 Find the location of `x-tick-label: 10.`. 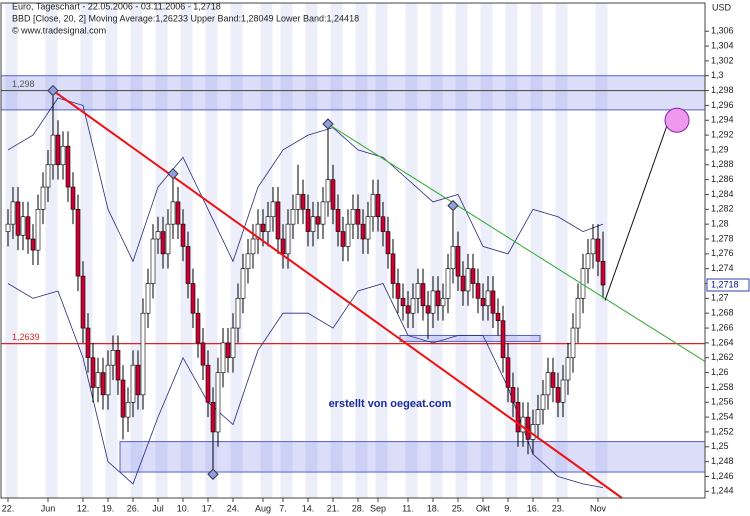

x-tick-label: 10. is located at coordinates (183, 508).